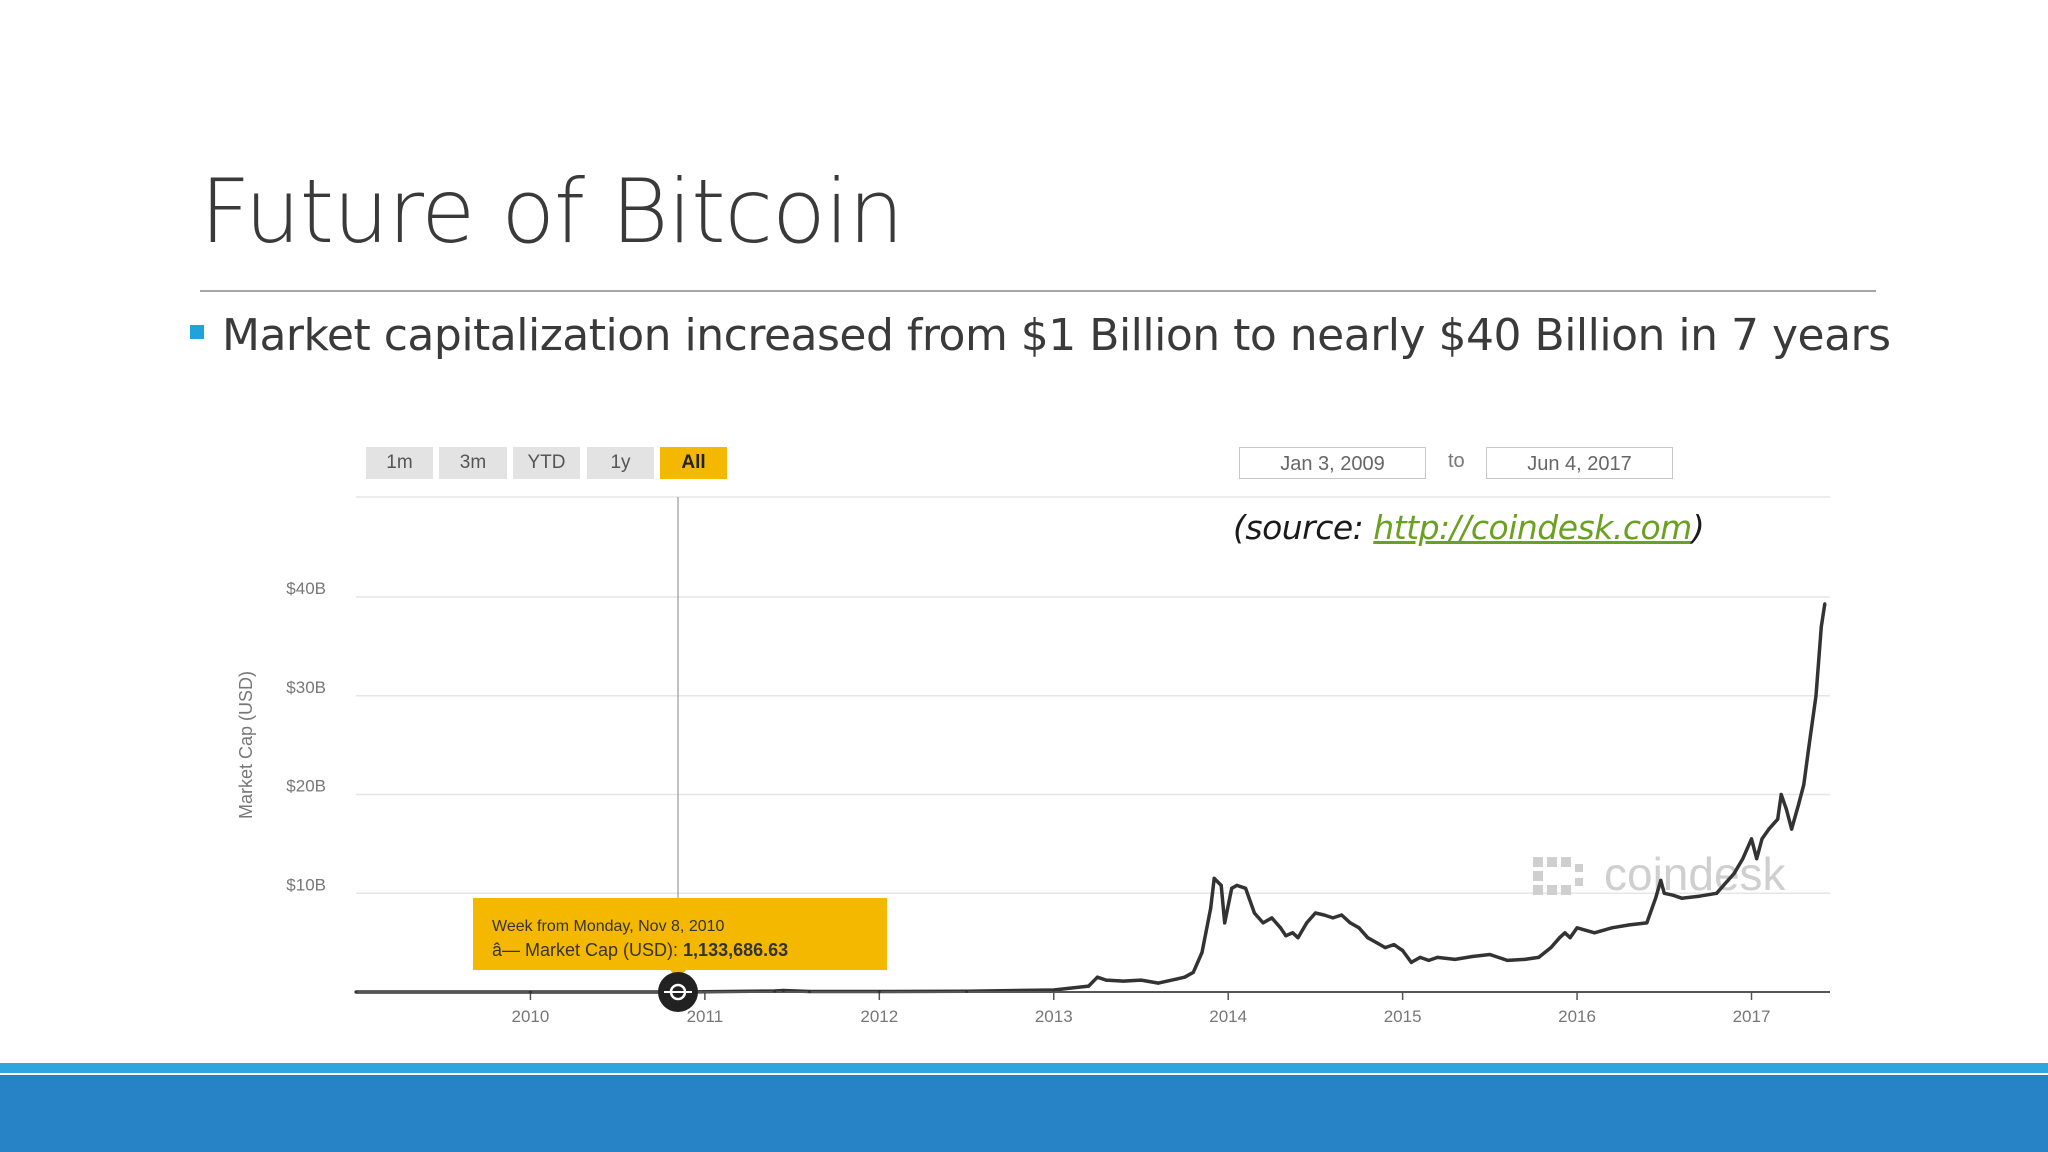 The image size is (2048, 1152). Describe the element at coordinates (1456, 461) in the screenshot. I see `date-range-to-label: to` at that location.